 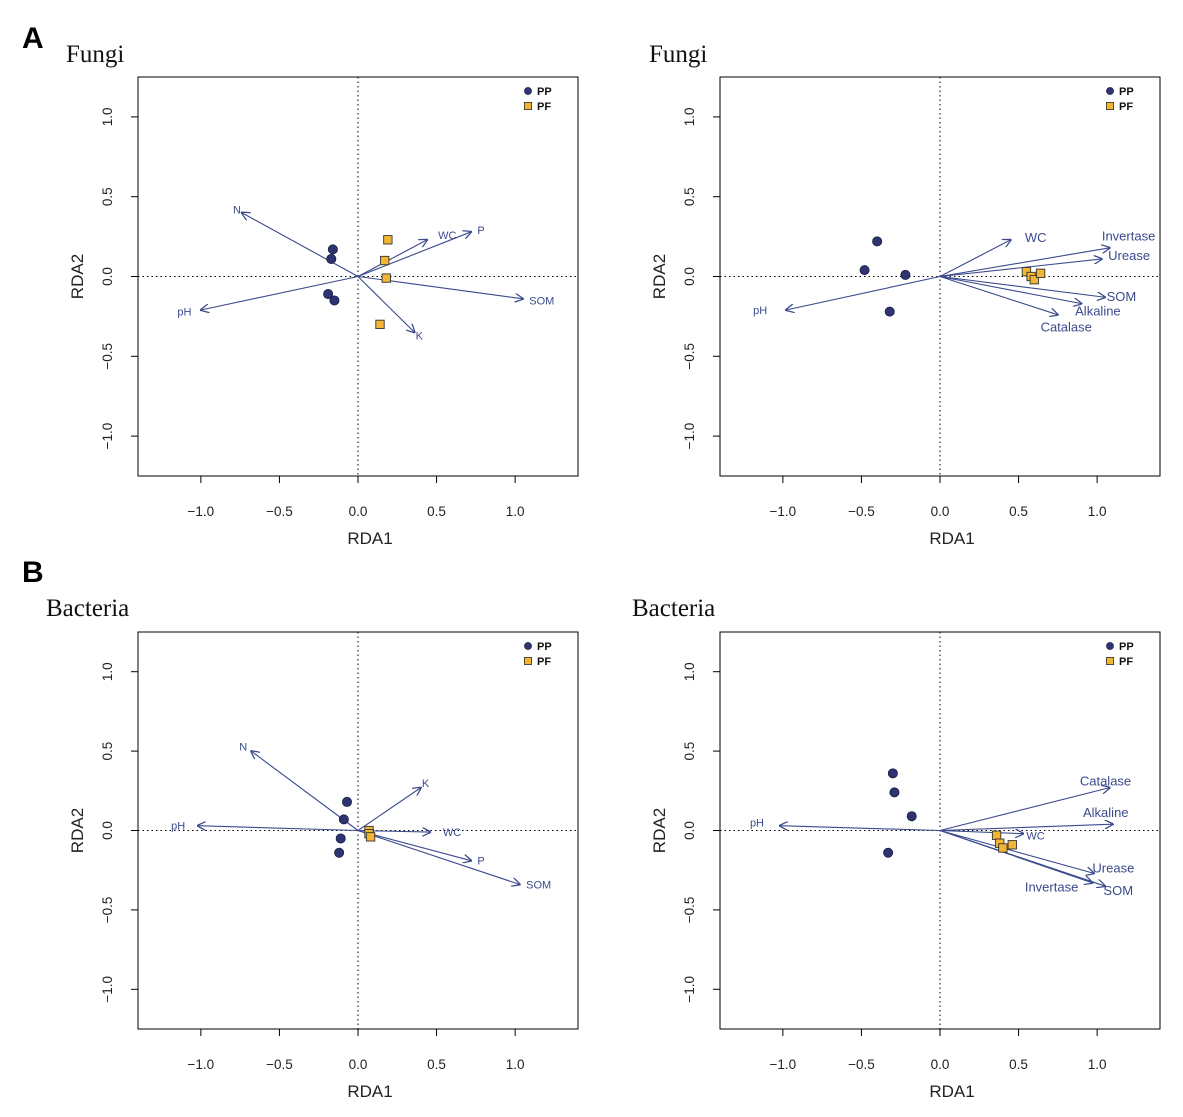 I want to click on vector-label-urease: Urease, so click(x=1129, y=255).